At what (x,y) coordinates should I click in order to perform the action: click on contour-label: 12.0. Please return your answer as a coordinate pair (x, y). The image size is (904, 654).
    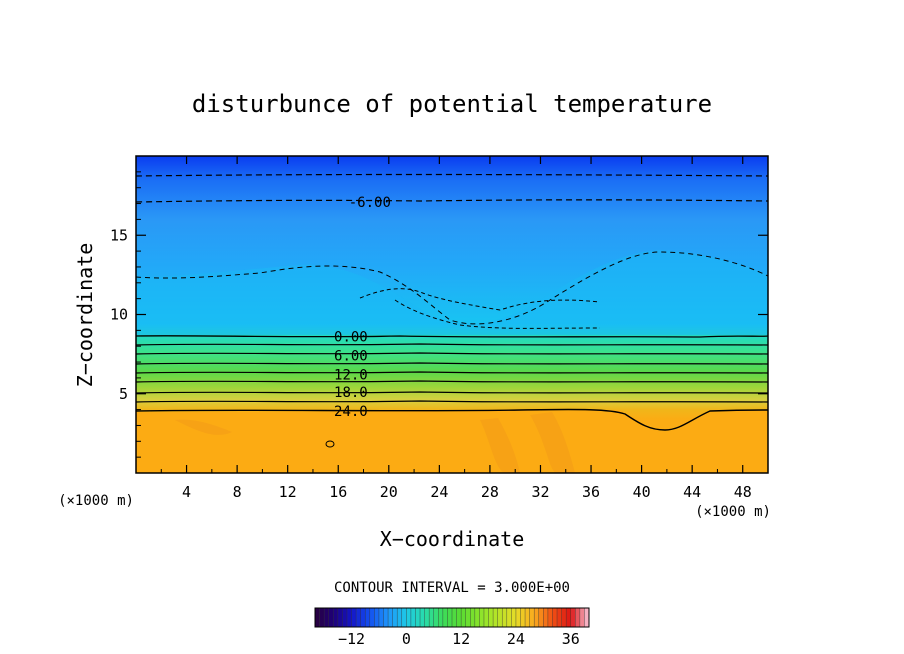
    Looking at the image, I should click on (351, 376).